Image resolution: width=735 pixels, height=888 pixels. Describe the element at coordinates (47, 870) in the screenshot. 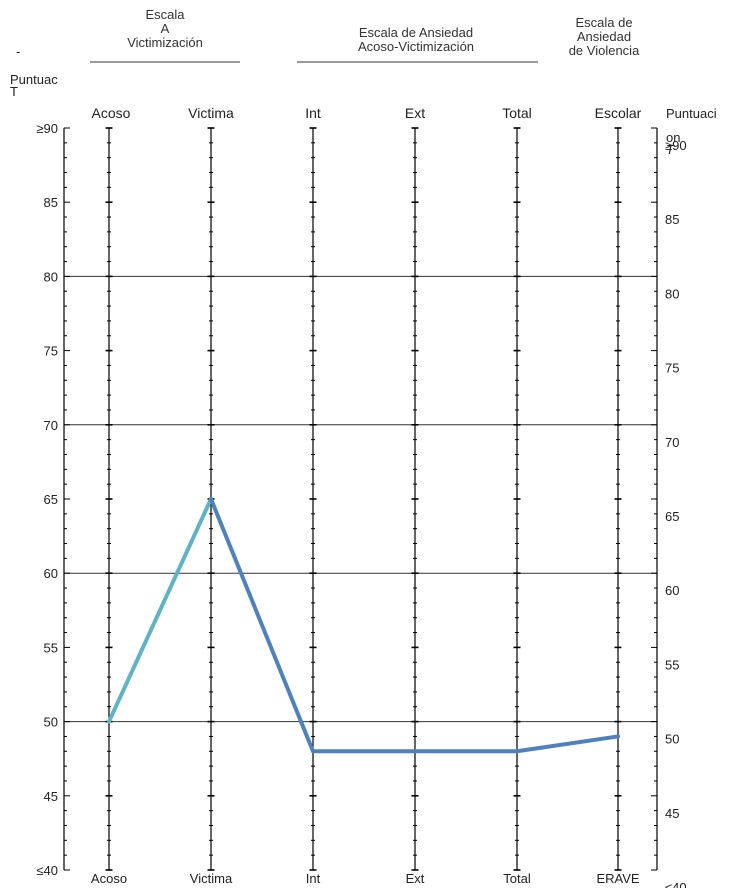

I see `left-tick-label: ≤40` at that location.